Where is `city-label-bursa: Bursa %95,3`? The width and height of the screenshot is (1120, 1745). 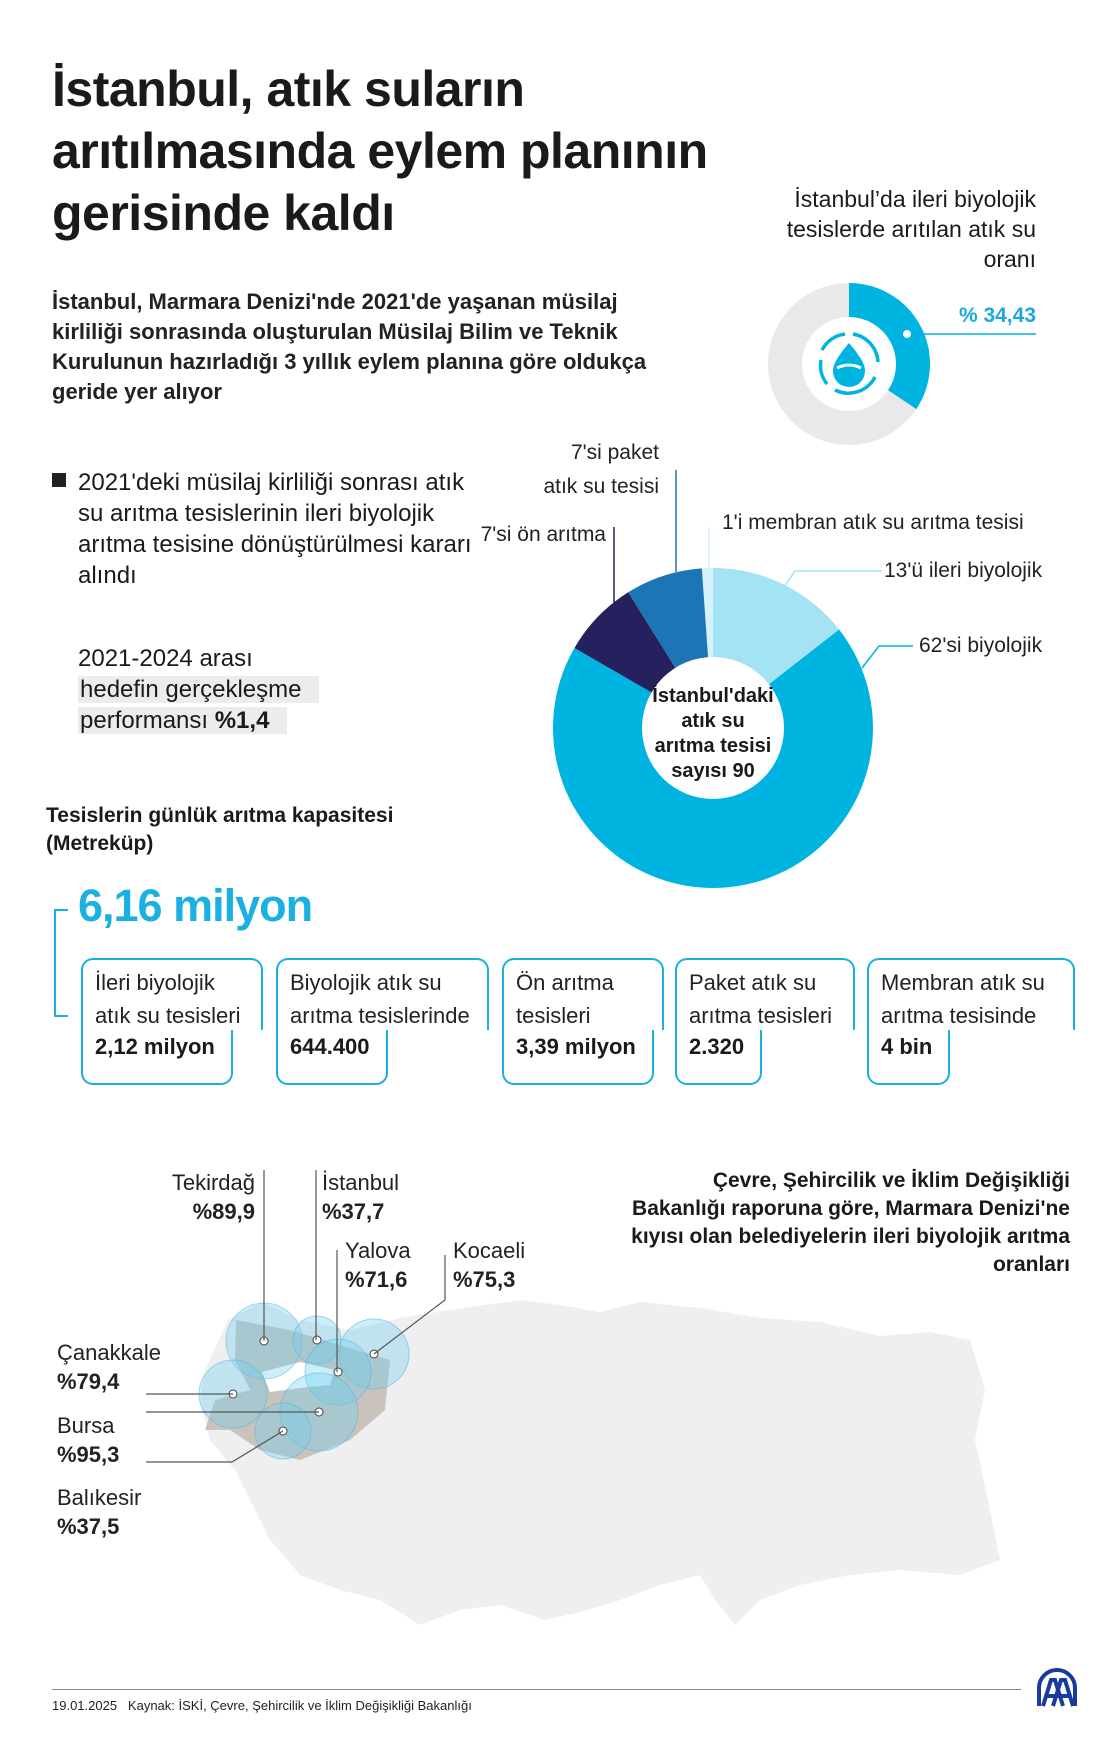
city-label-bursa: Bursa %95,3 is located at coordinates (88, 1440).